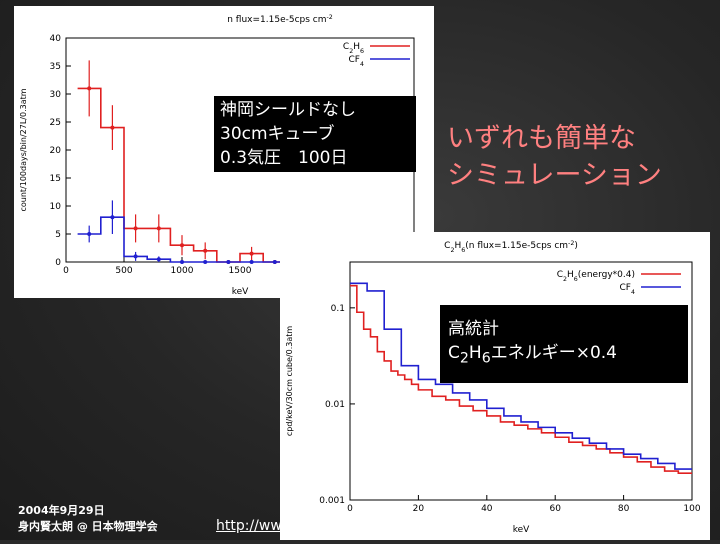 Image resolution: width=720 pixels, height=544 pixels. I want to click on callout-conditions-line3: 0.3気圧 100日, so click(284, 158).